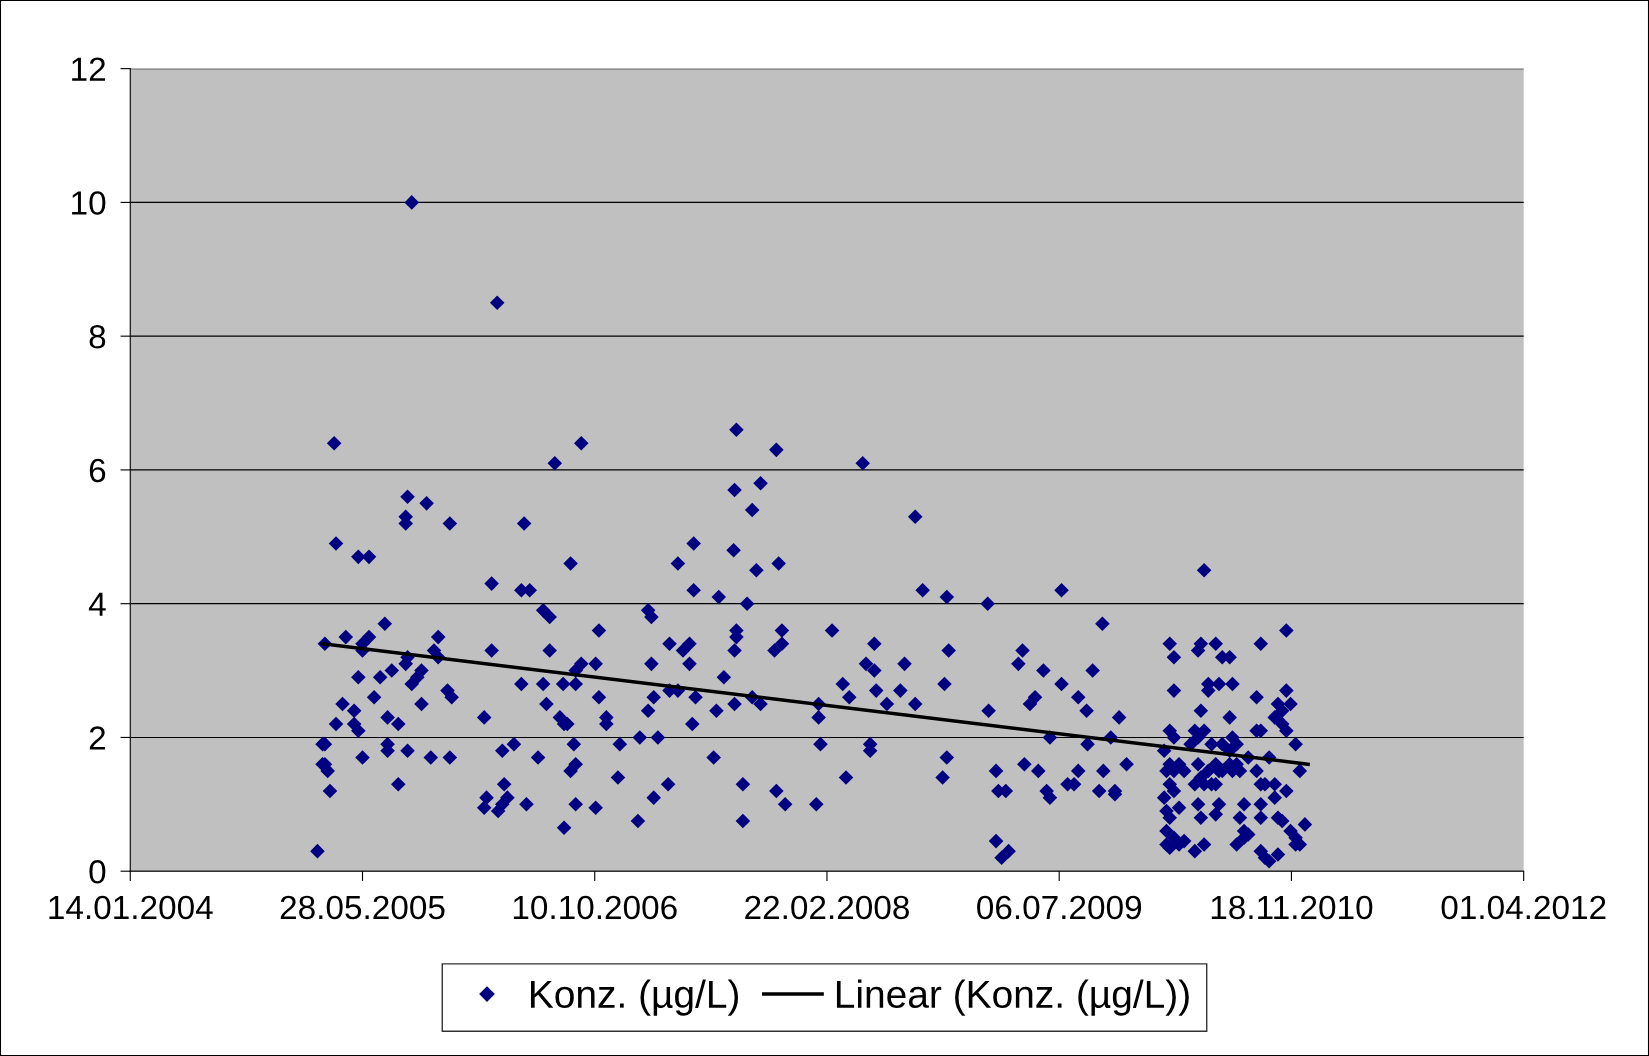 The image size is (1649, 1056). Describe the element at coordinates (1012, 997) in the screenshot. I see `legend-label: Linear (Konz. (µg/L))` at that location.